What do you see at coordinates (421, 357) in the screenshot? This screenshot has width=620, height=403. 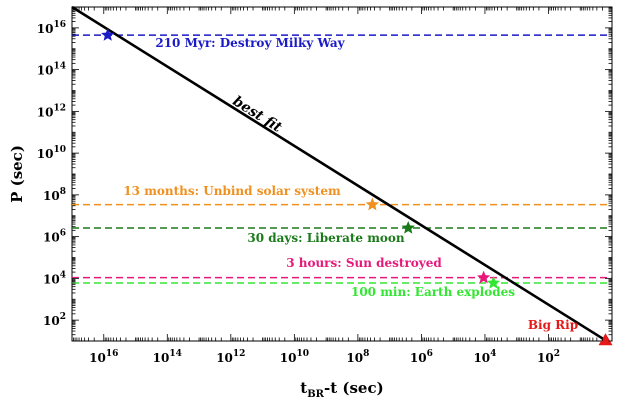 I see `x-tick-label: 106` at bounding box center [421, 357].